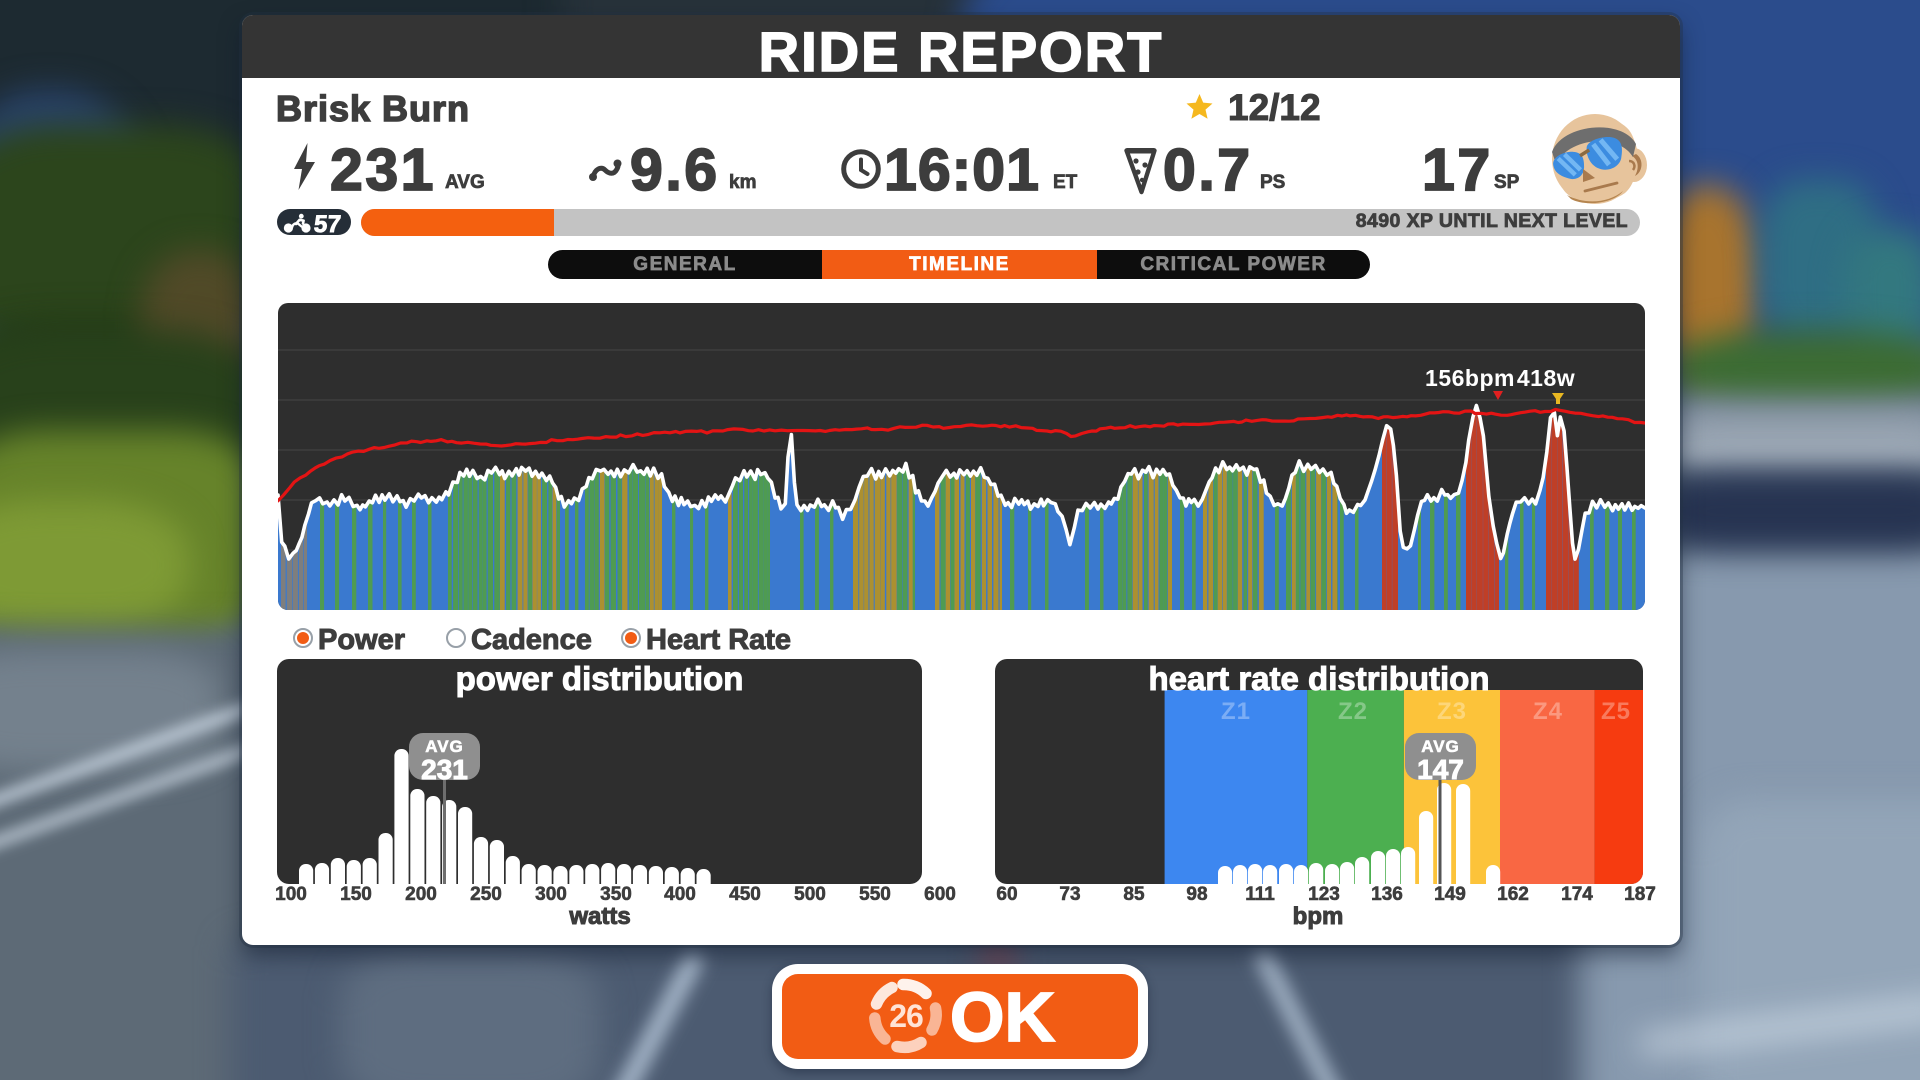 Image resolution: width=1920 pixels, height=1080 pixels. Describe the element at coordinates (1452, 711) in the screenshot. I see `svg-text: Z3` at that location.